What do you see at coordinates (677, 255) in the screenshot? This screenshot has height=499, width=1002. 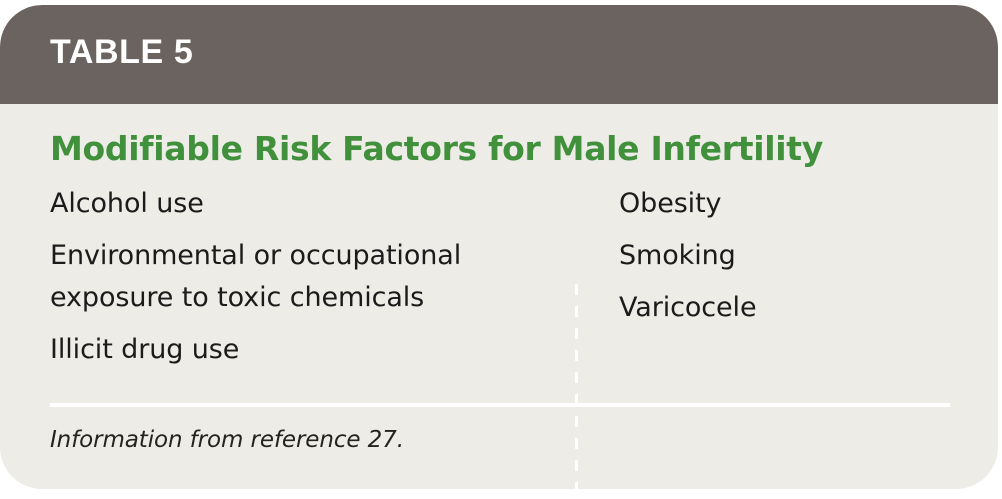 I see `list-item: Smoking` at bounding box center [677, 255].